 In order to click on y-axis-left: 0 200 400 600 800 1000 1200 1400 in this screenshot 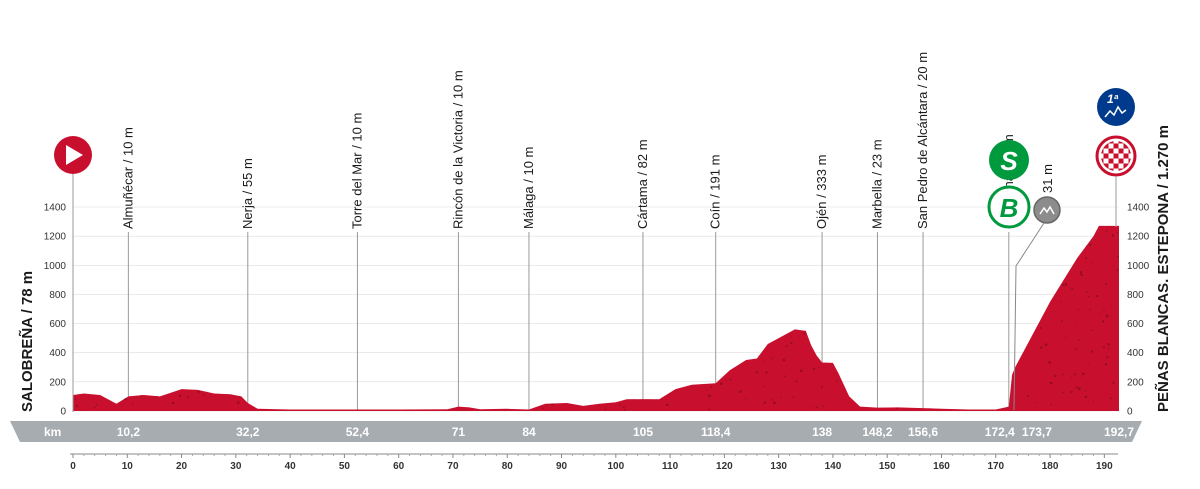, I will do `click(55, 310)`.